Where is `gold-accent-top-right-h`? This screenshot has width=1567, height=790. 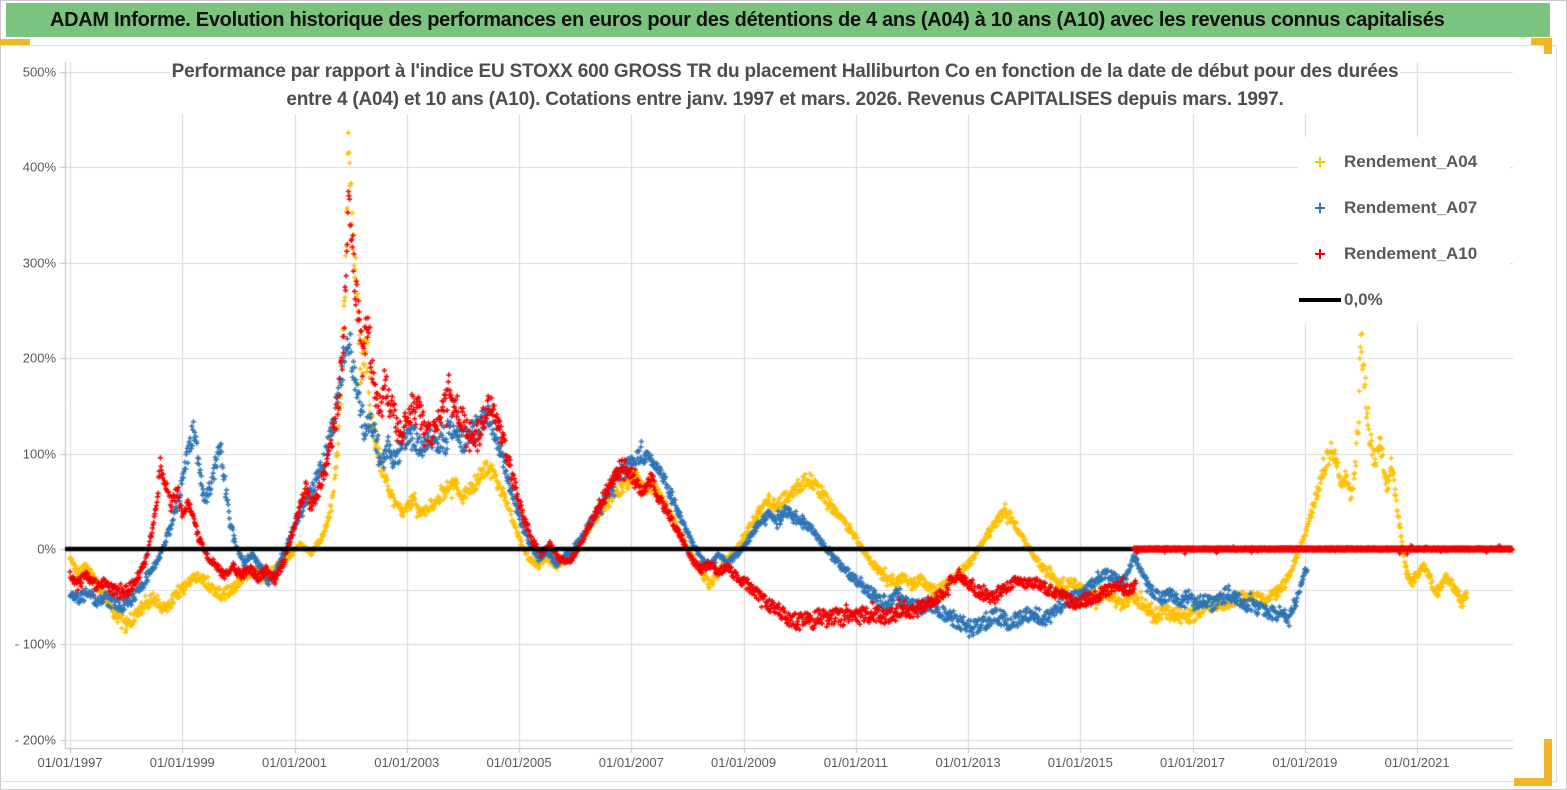 gold-accent-top-right-h is located at coordinates (1541, 41).